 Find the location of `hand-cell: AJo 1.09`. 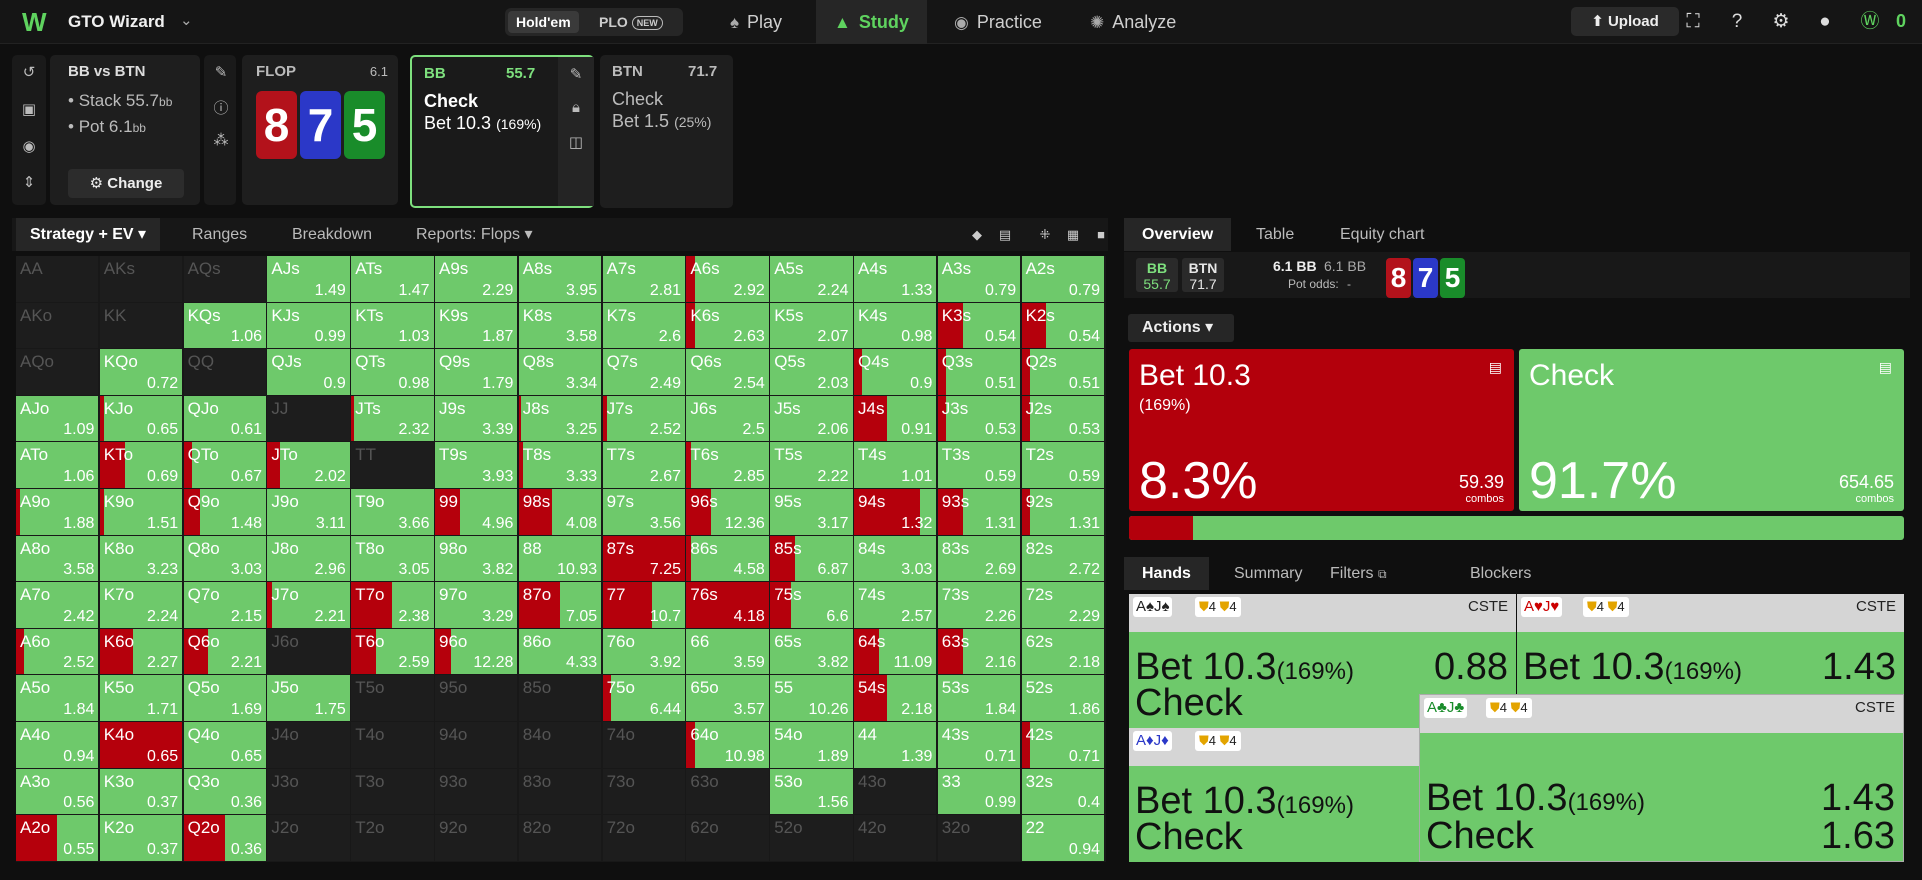

hand-cell: AJo 1.09 is located at coordinates (57, 418).